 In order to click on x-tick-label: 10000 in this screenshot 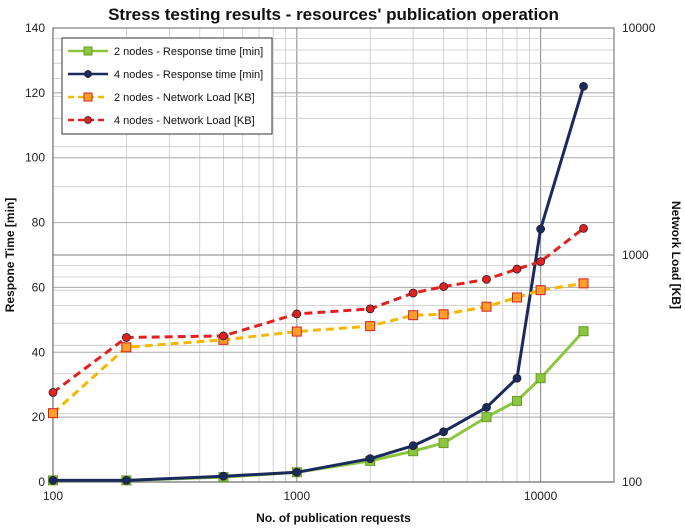, I will do `click(541, 496)`.